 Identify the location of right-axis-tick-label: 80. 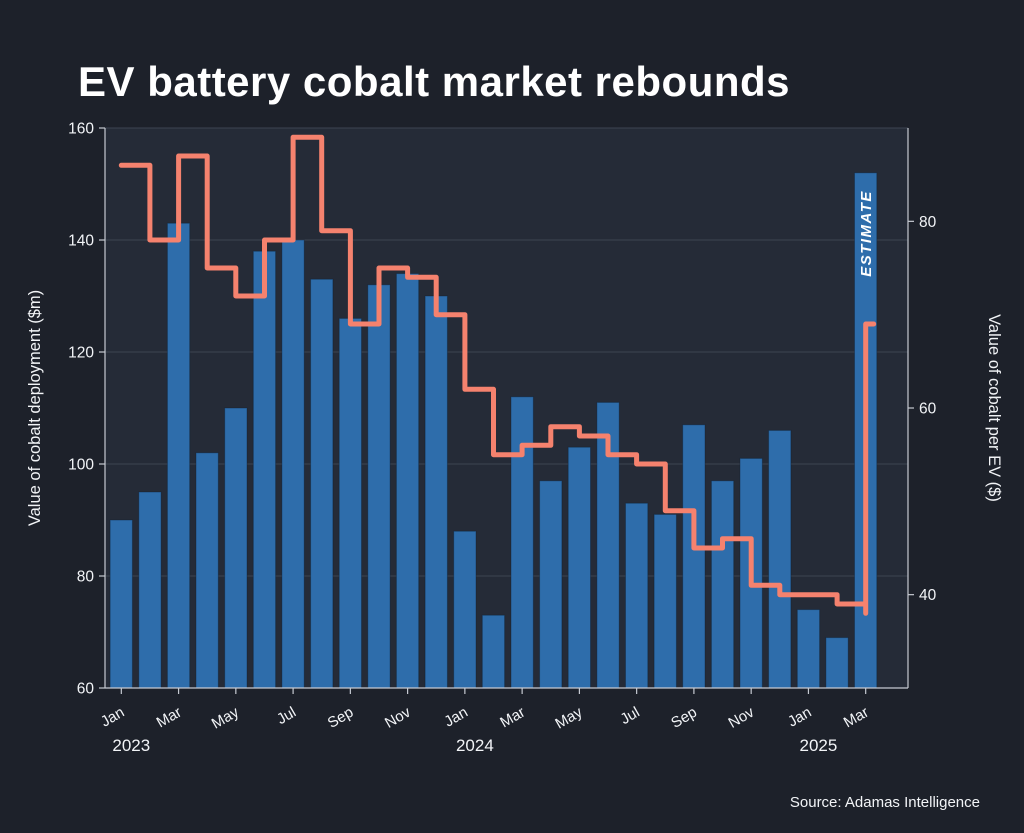
(928, 222).